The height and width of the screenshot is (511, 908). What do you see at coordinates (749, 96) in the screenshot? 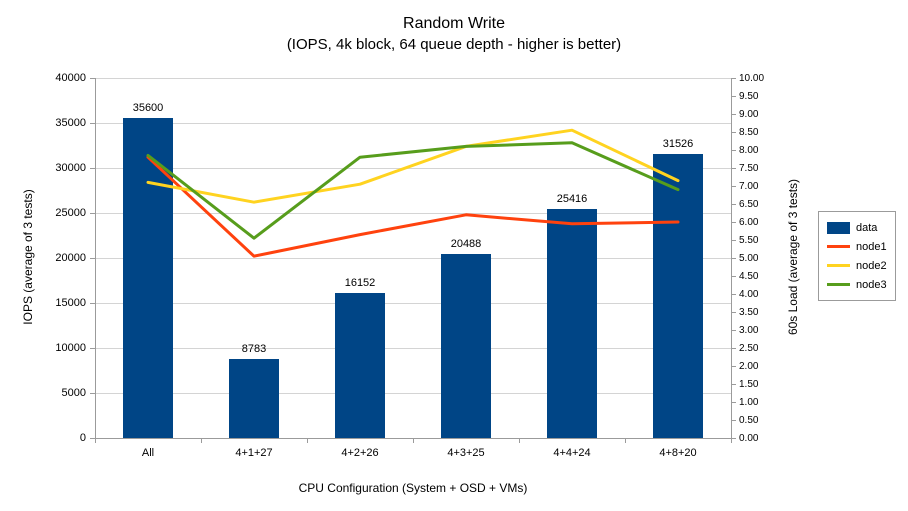
I see `right-axis-tick-label: 9.50` at bounding box center [749, 96].